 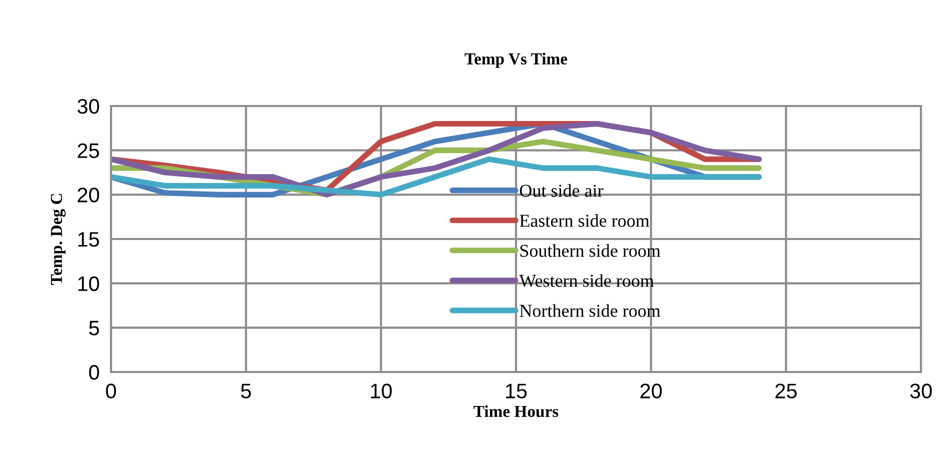 I want to click on x-tick-label: 0, so click(x=111, y=391).